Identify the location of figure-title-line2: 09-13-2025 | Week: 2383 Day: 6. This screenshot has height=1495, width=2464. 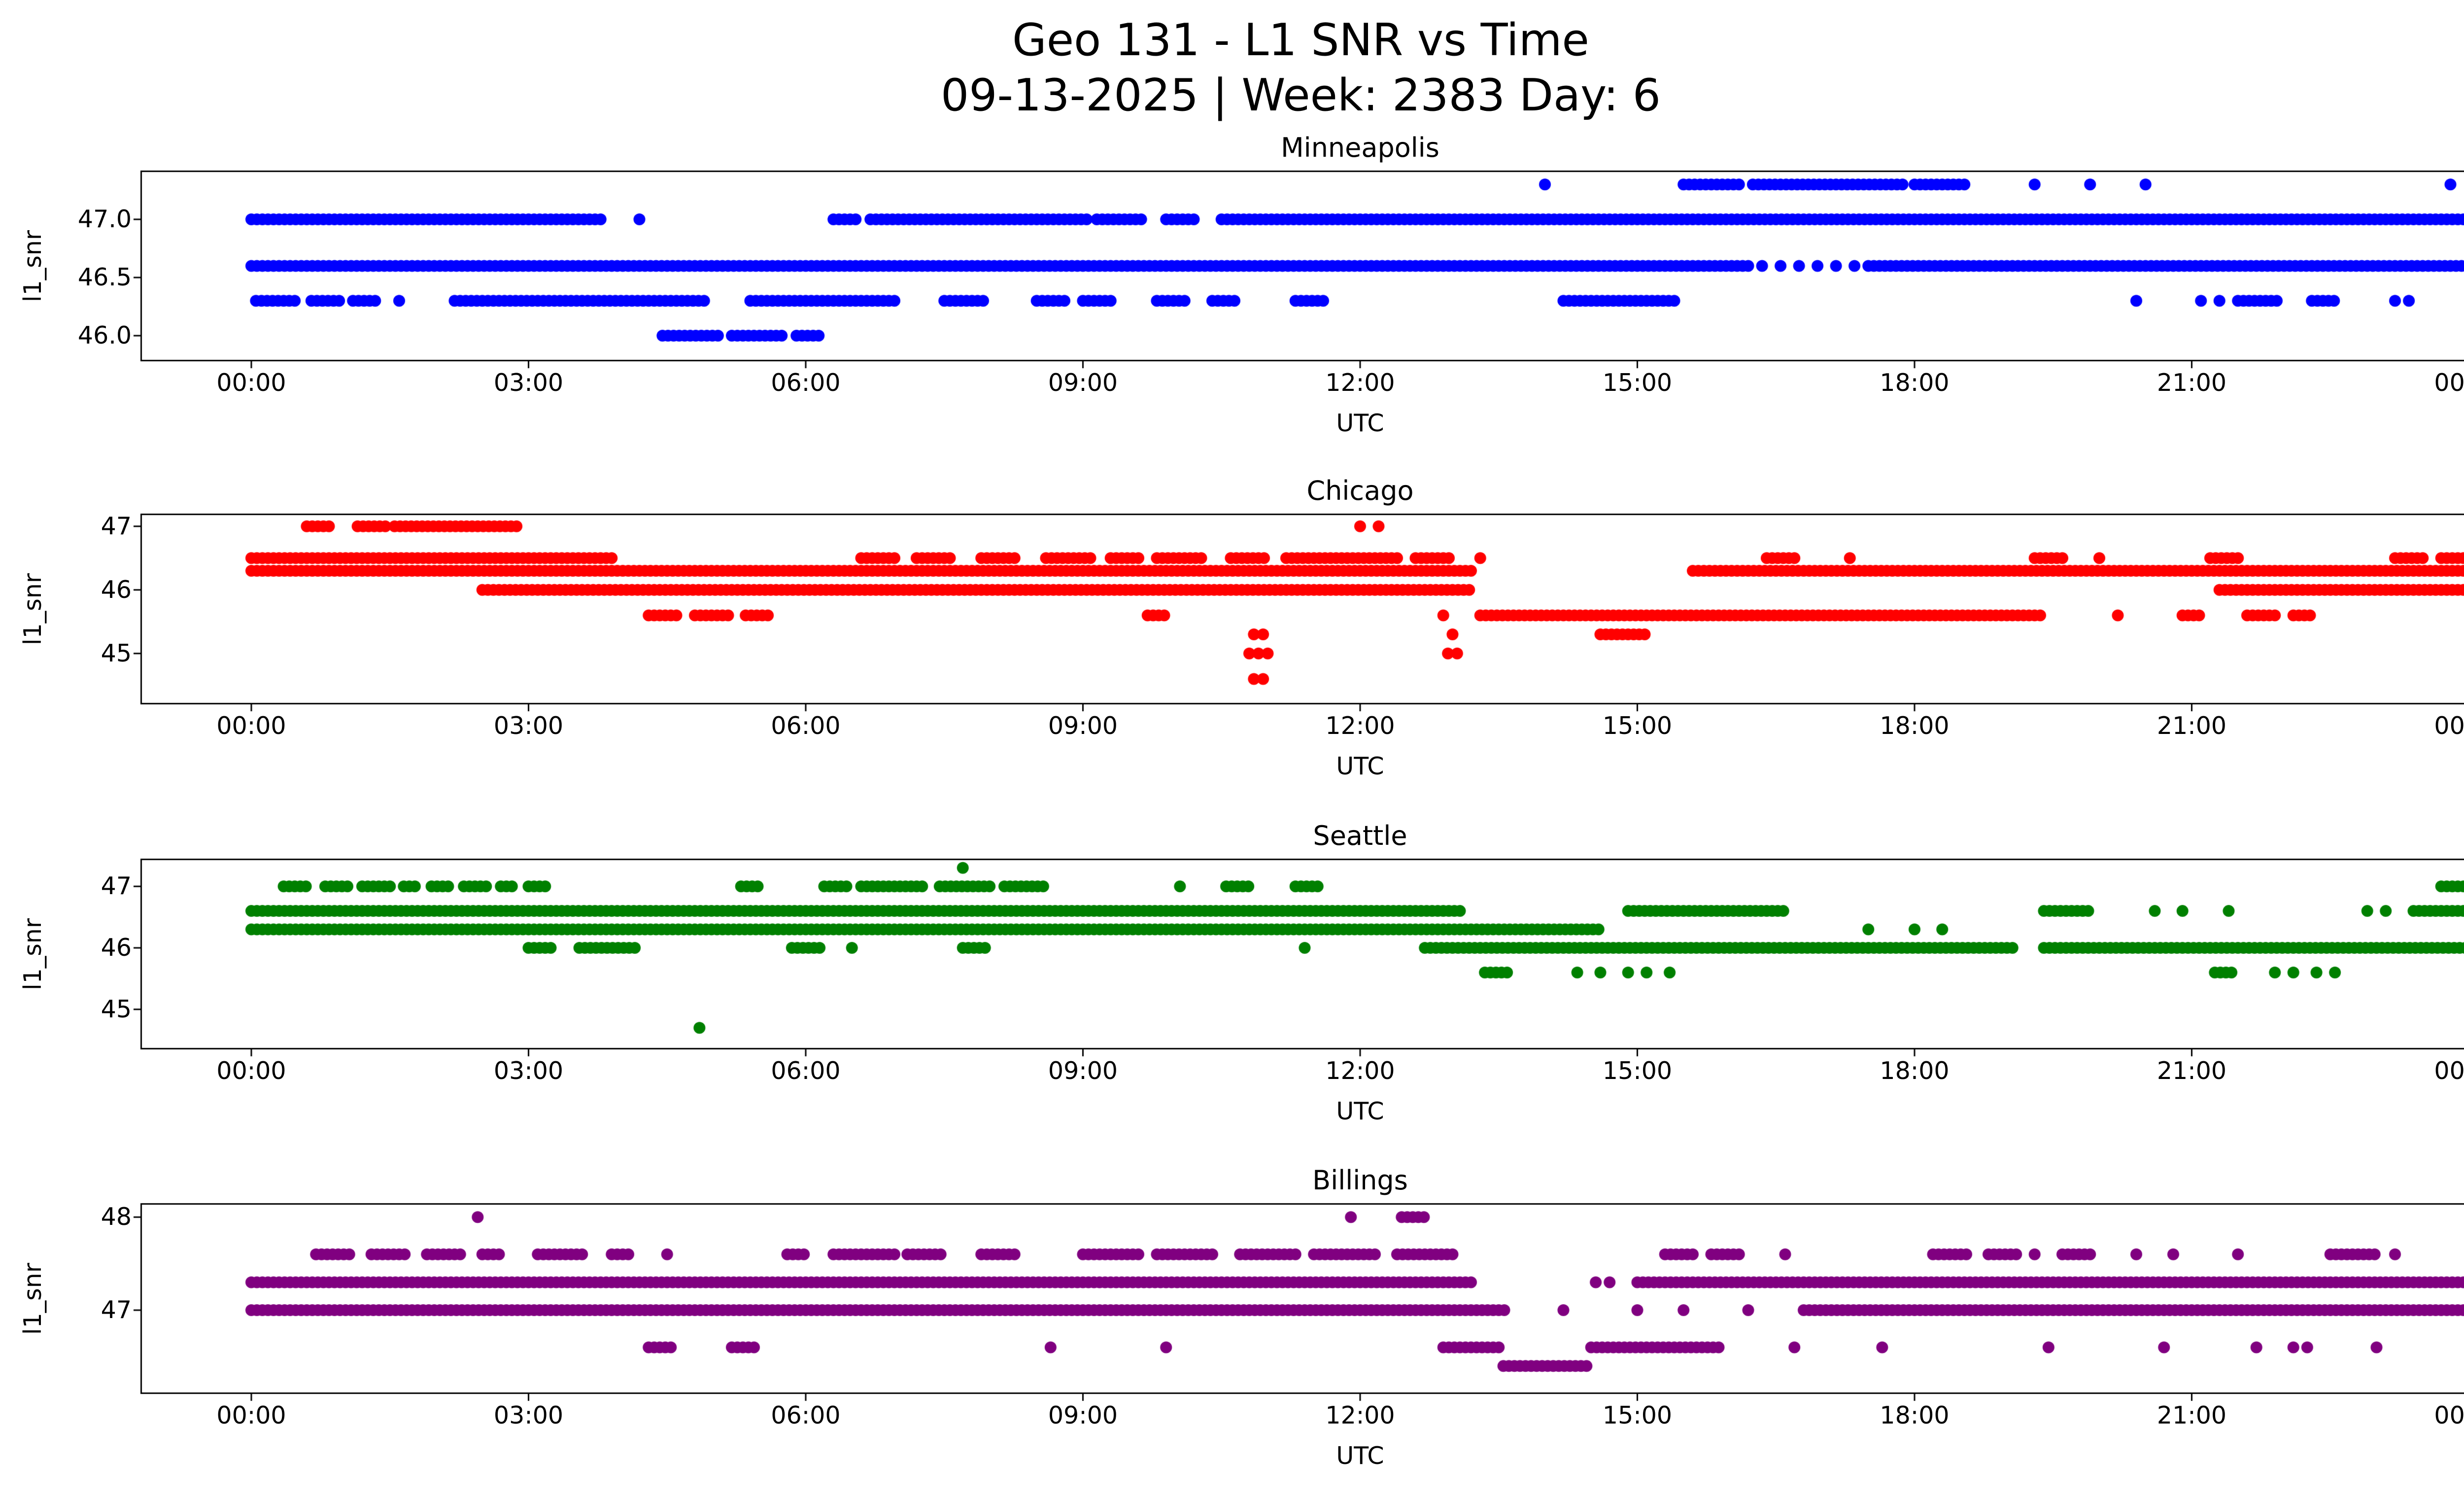
(1300, 95).